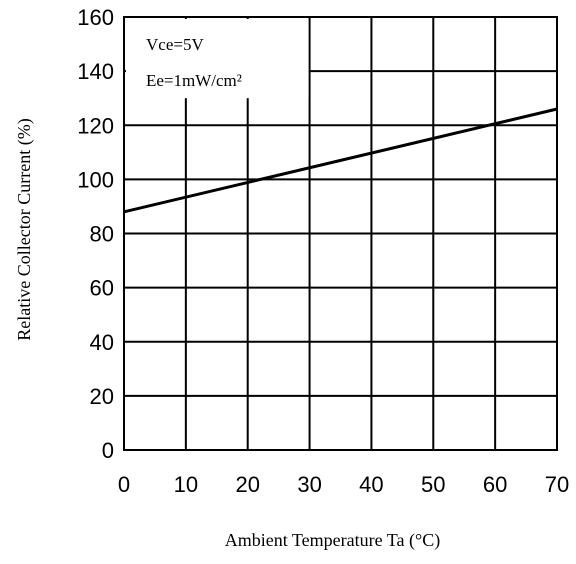 The height and width of the screenshot is (564, 576). What do you see at coordinates (108, 450) in the screenshot?
I see `y-tick-label: 0` at bounding box center [108, 450].